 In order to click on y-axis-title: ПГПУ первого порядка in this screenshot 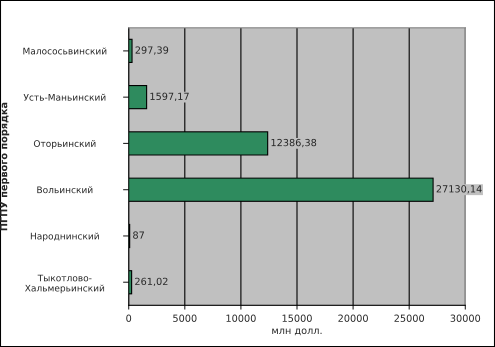, I will do `click(5, 166)`.